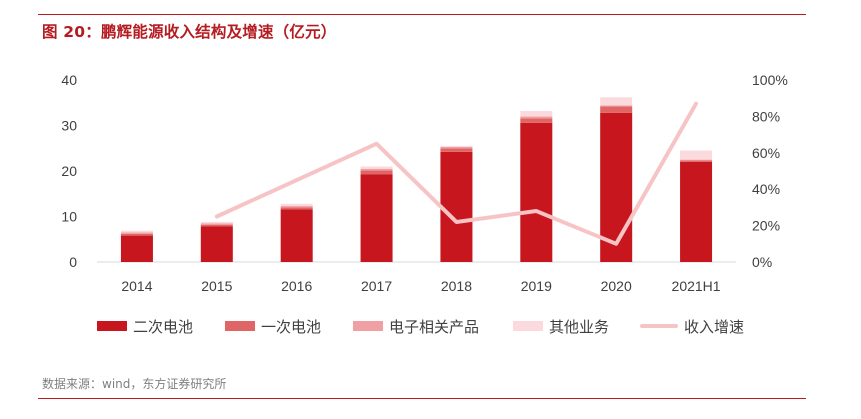 The image size is (861, 419). Describe the element at coordinates (770, 80) in the screenshot. I see `y-right-tick-label: 100%` at that location.